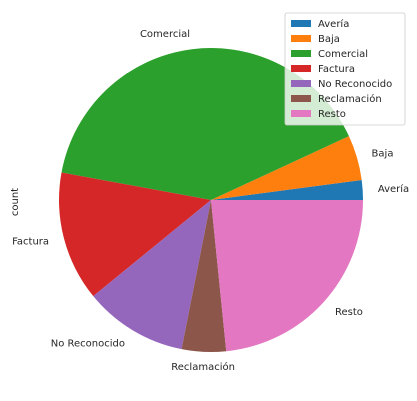 This screenshot has width=417, height=401. I want to click on legend-label-no-reconocido: No Reconocido, so click(355, 84).